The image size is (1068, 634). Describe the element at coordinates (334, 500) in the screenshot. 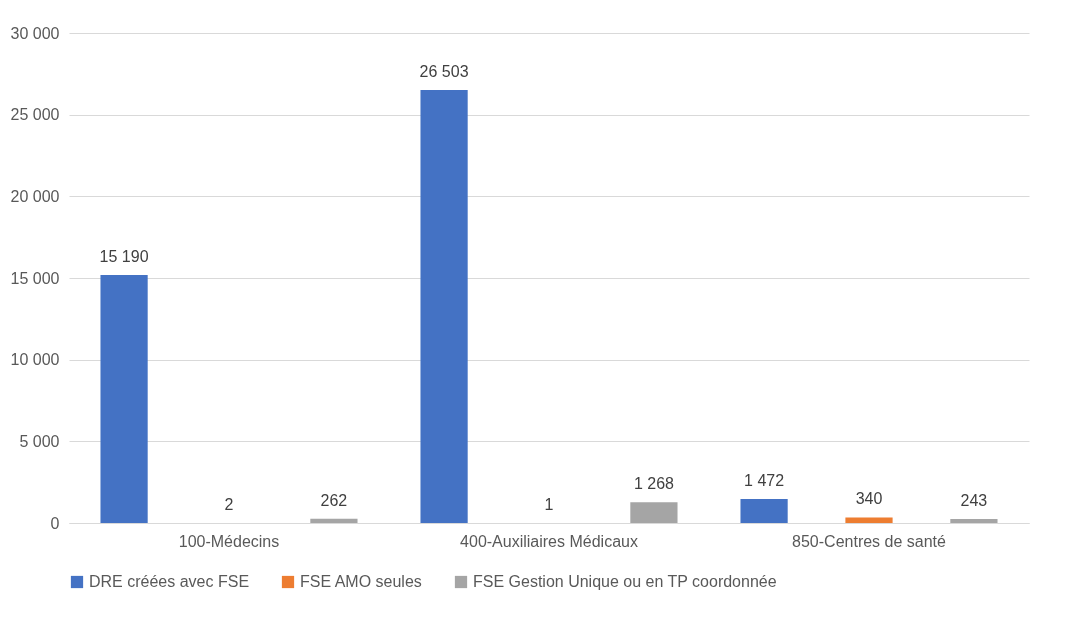

I see `data-label: 262` at that location.